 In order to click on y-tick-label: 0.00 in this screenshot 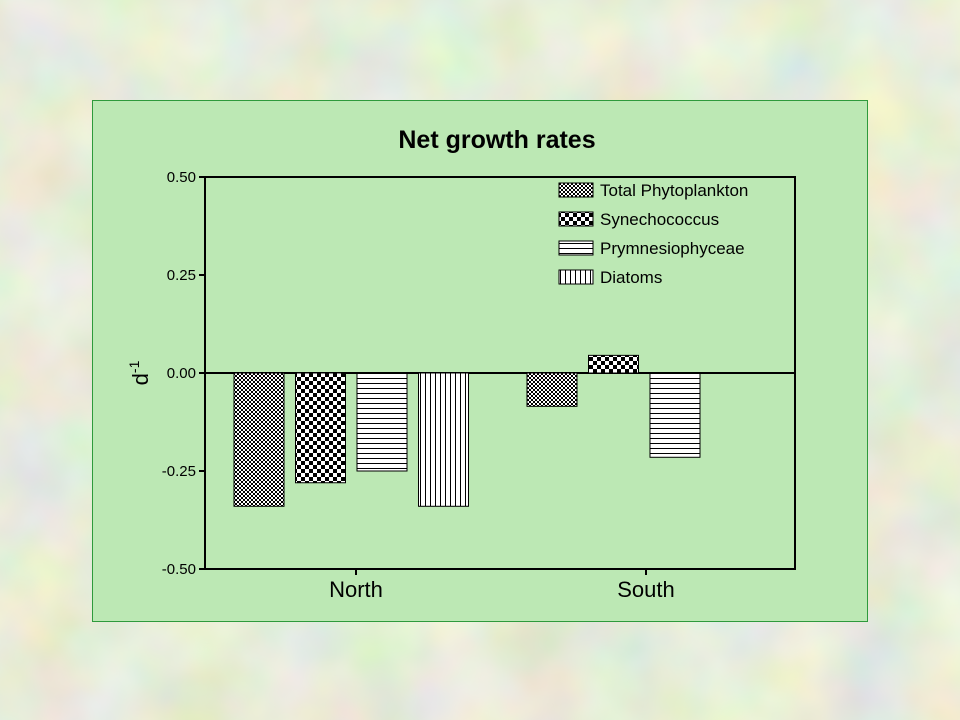, I will do `click(181, 373)`.